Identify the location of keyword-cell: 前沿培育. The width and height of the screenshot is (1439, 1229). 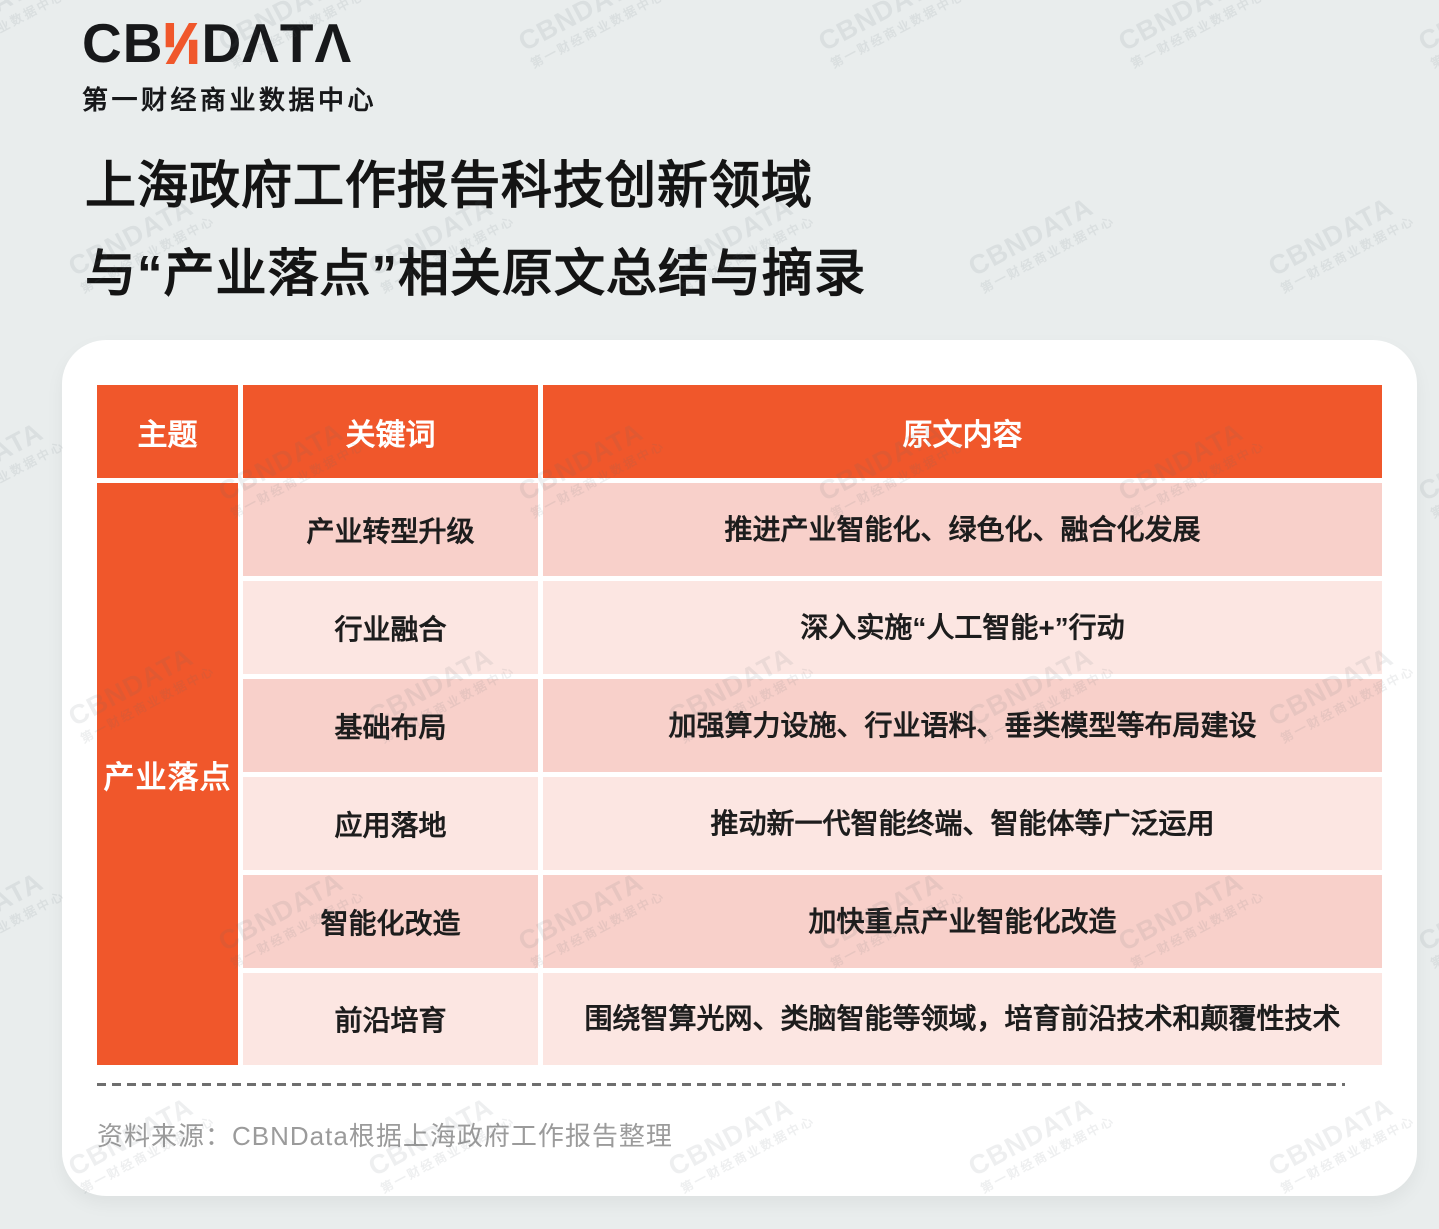
(390, 1019).